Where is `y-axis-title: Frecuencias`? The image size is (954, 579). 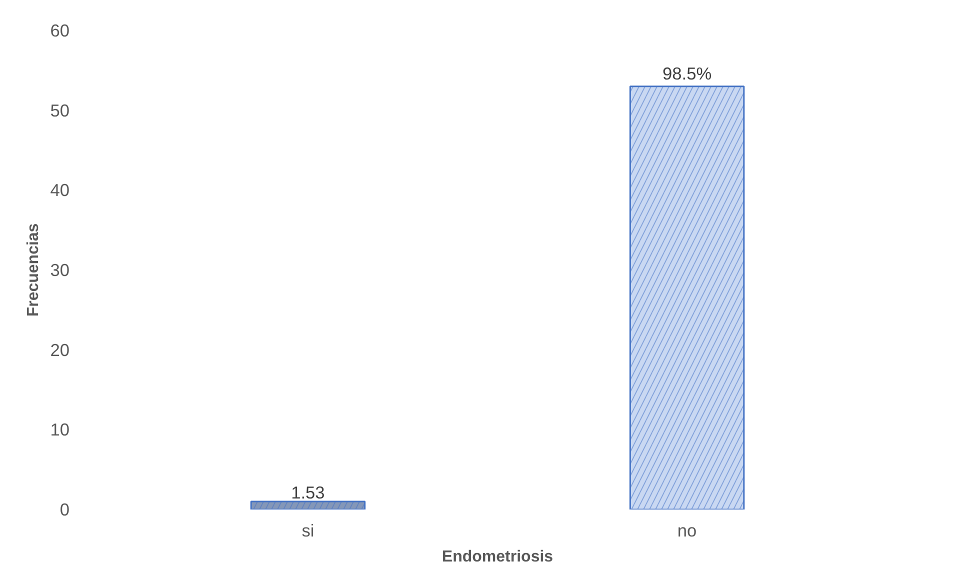 y-axis-title: Frecuencias is located at coordinates (33, 270).